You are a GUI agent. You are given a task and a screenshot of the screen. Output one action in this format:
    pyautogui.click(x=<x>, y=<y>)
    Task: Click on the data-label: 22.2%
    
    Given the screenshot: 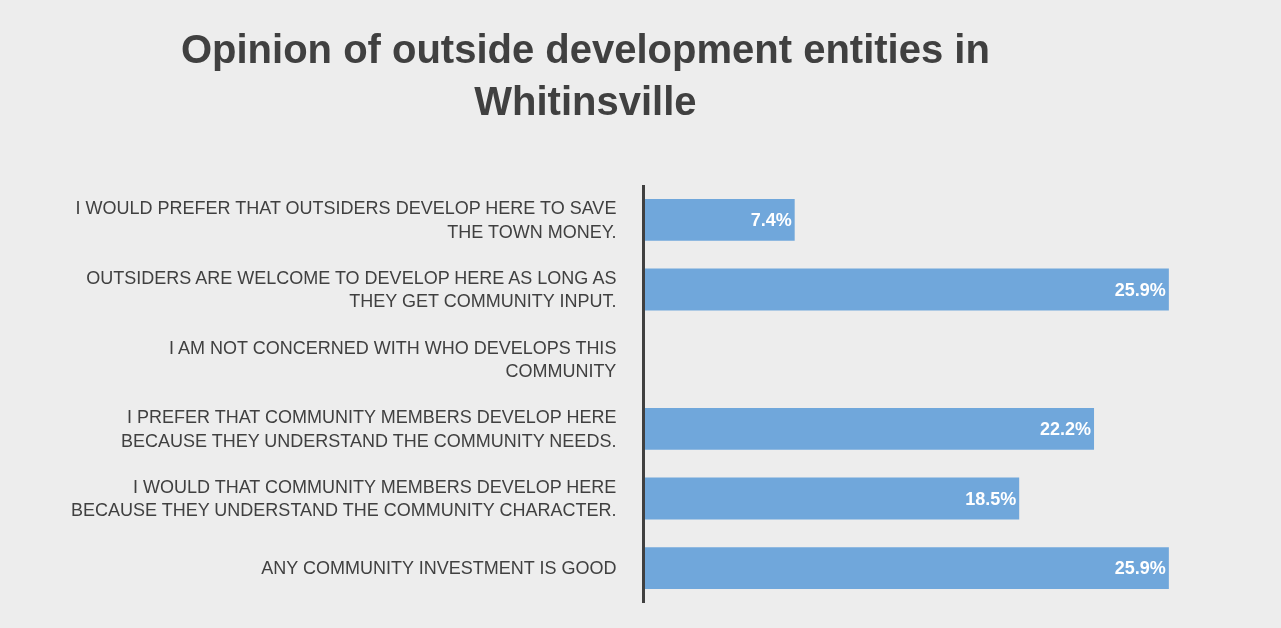 What is the action you would take?
    pyautogui.click(x=1065, y=428)
    